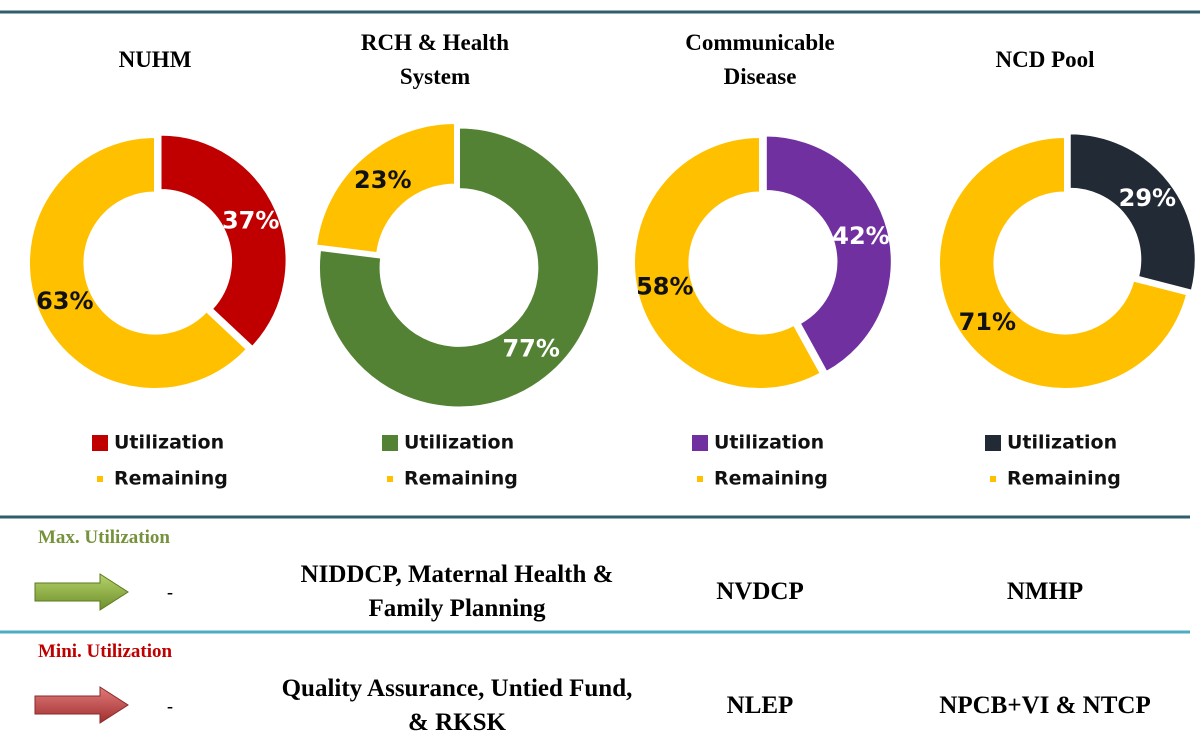  Describe the element at coordinates (435, 59) in the screenshot. I see `chart-title: RCH & Health System` at that location.